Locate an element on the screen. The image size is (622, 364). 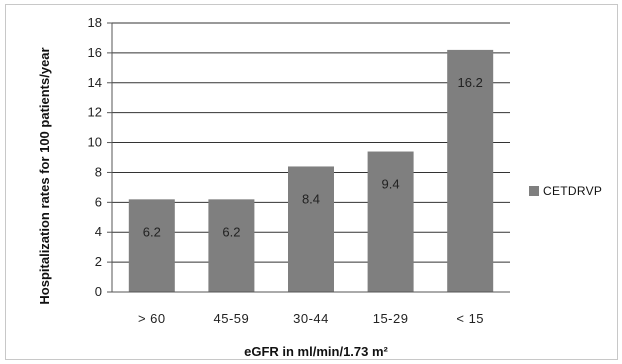
x-tick-label: 15-29 is located at coordinates (391, 318).